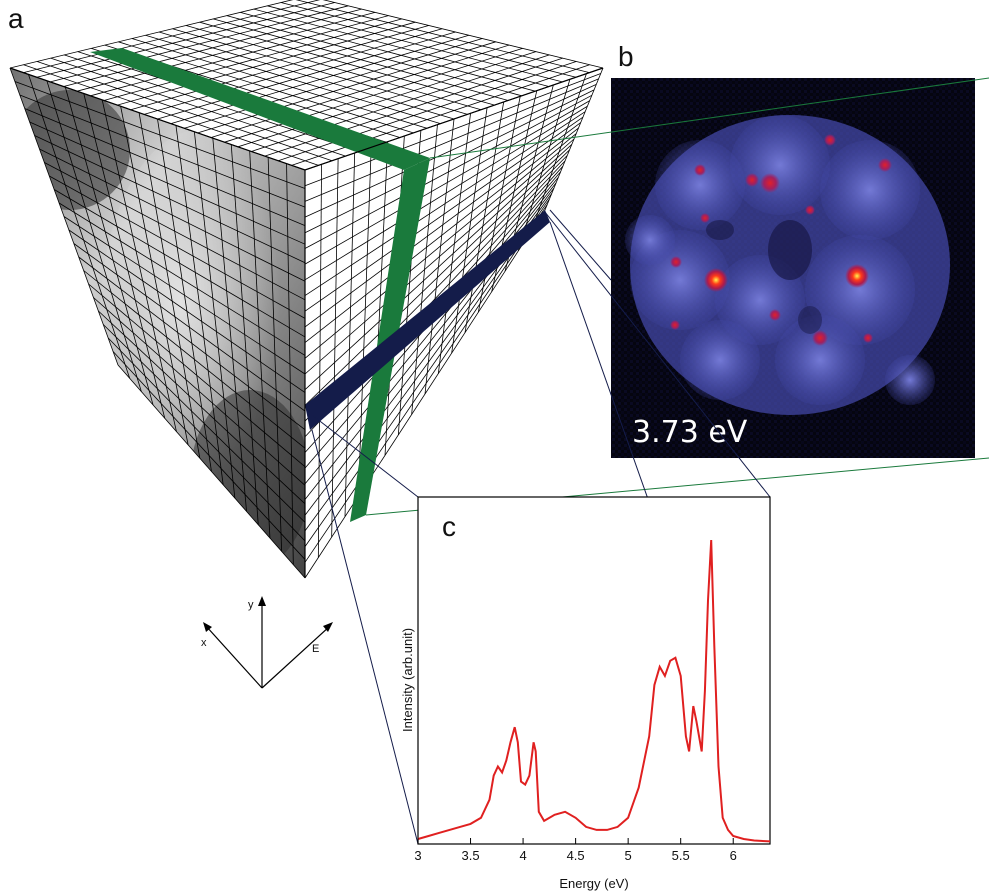 The image size is (989, 895). I want to click on y-axis-title: Intensity (arb.unit), so click(407, 680).